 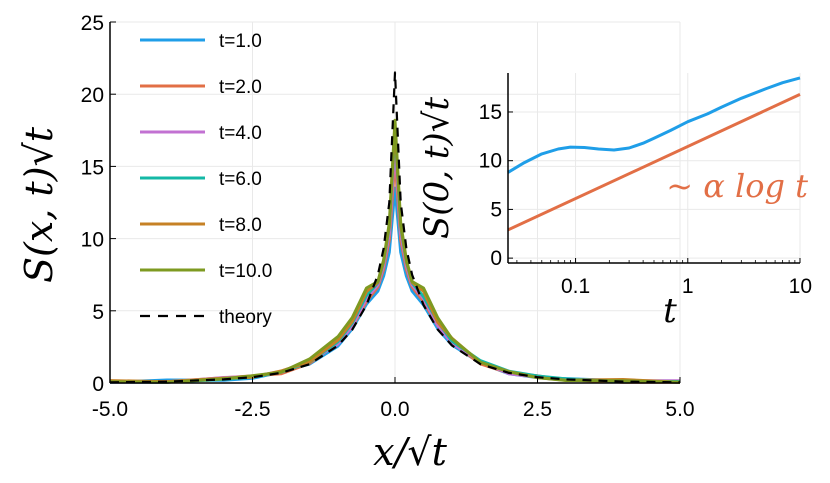 I want to click on inset-y-tick-label: 15, so click(x=490, y=112).